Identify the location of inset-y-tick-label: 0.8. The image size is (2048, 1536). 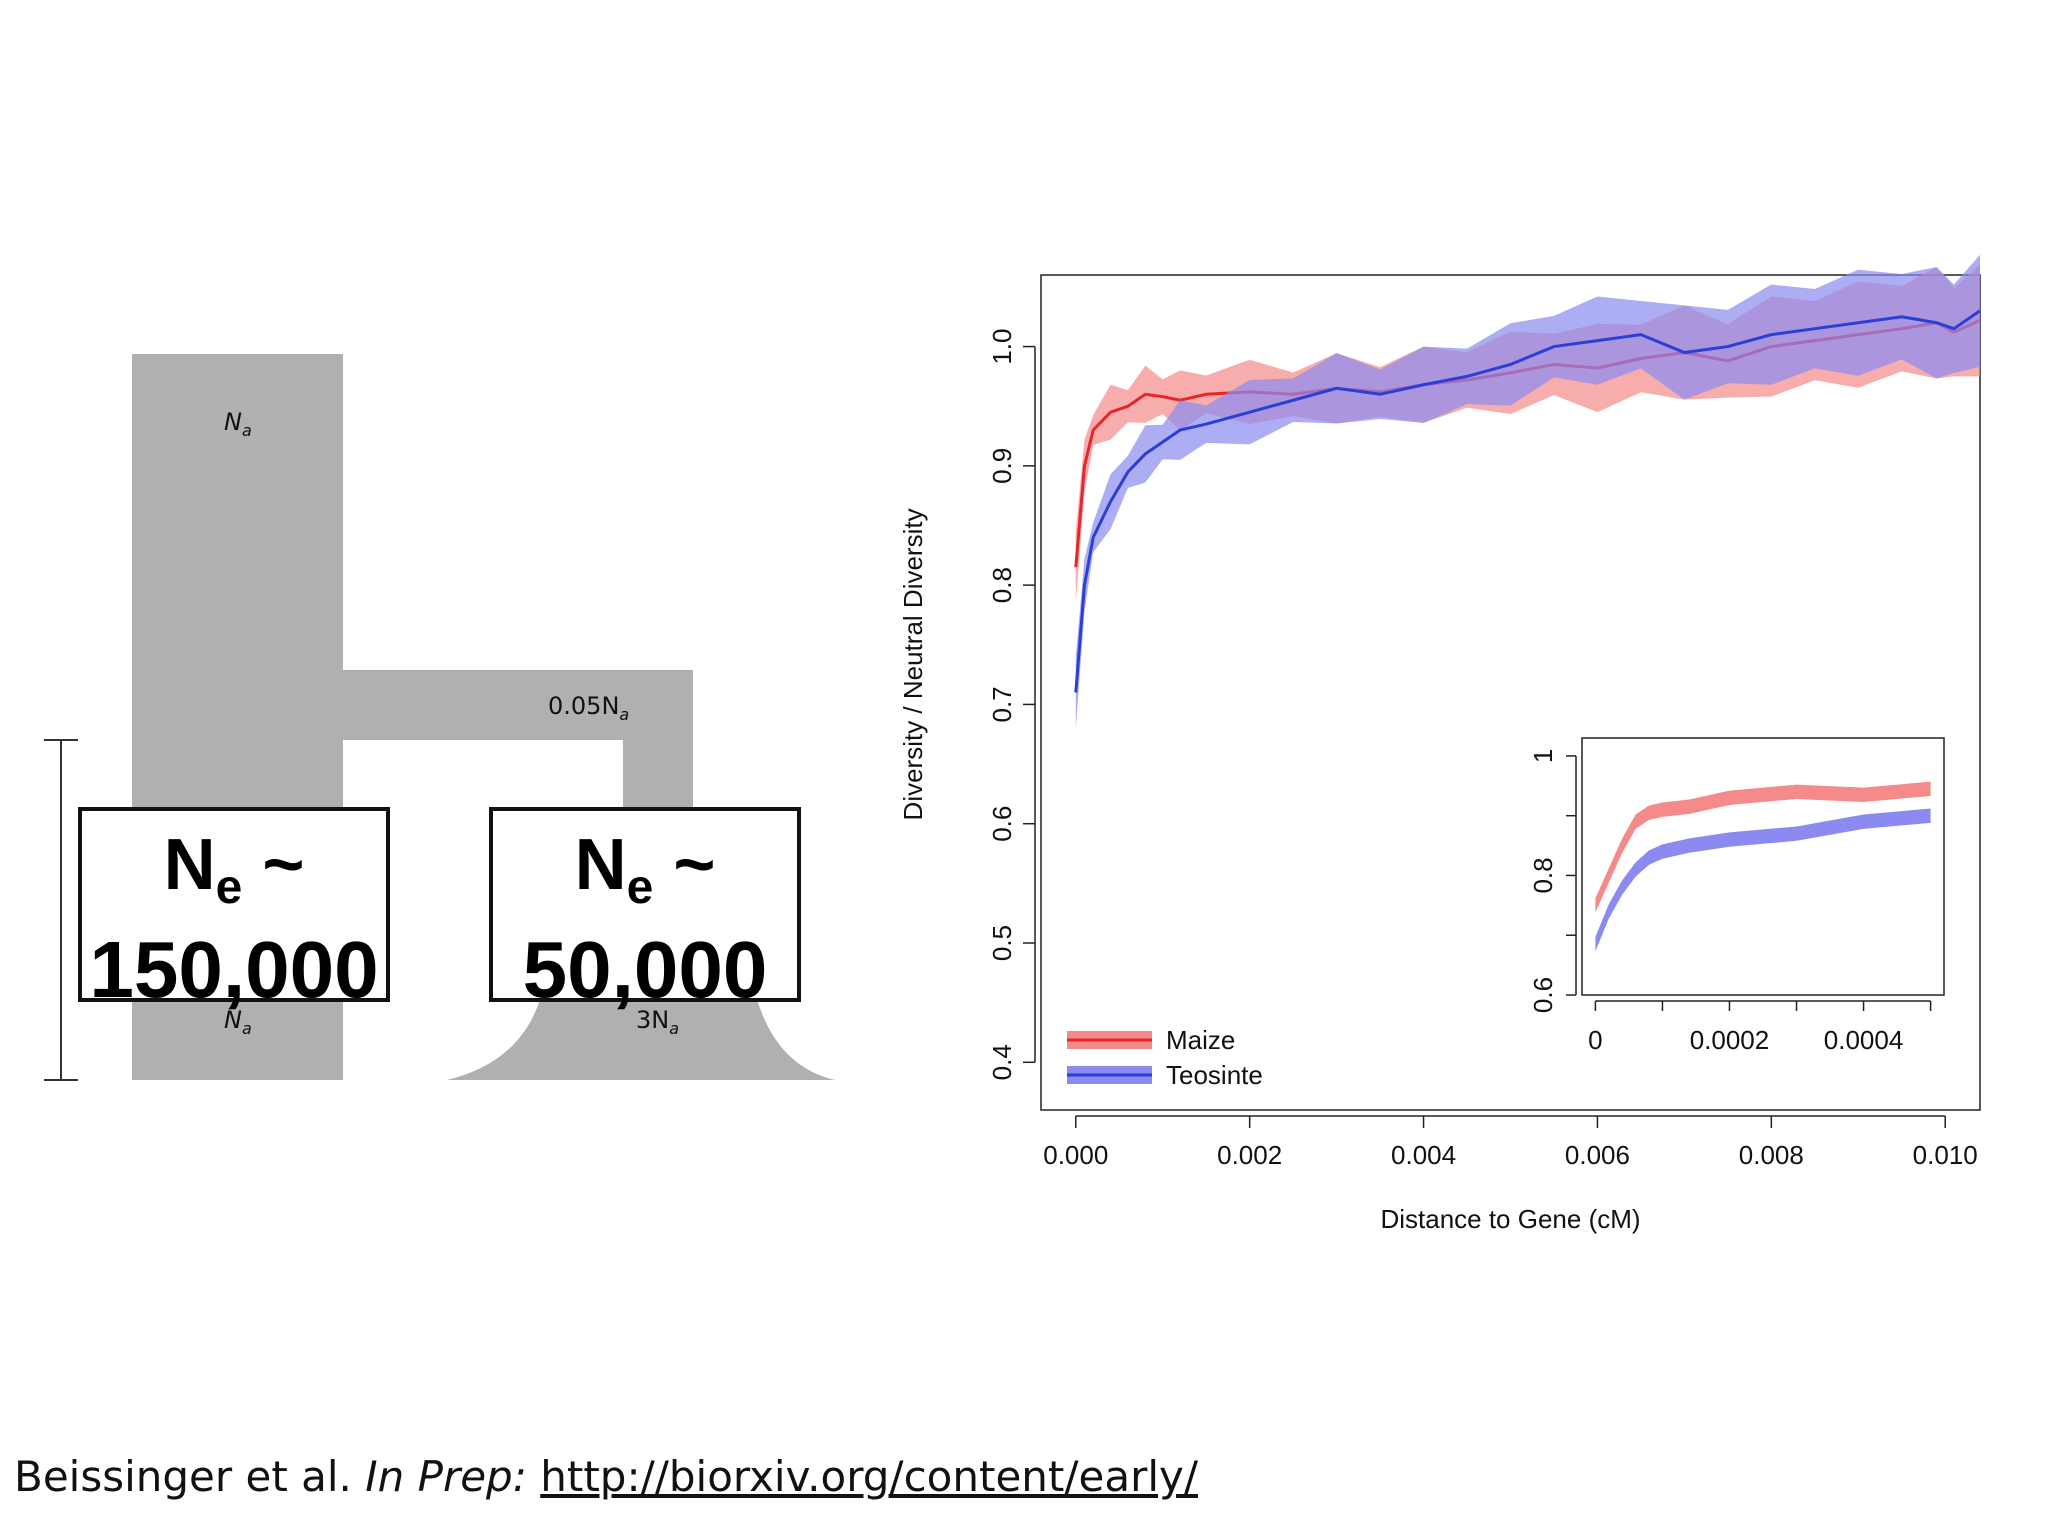
(1543, 875).